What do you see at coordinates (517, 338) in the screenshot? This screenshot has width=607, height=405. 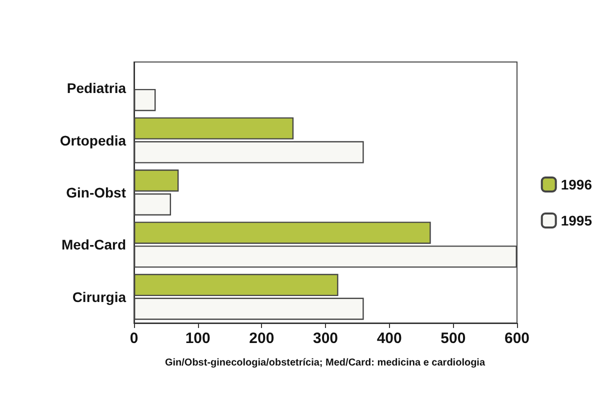 I see `x-tick-label: 600` at bounding box center [517, 338].